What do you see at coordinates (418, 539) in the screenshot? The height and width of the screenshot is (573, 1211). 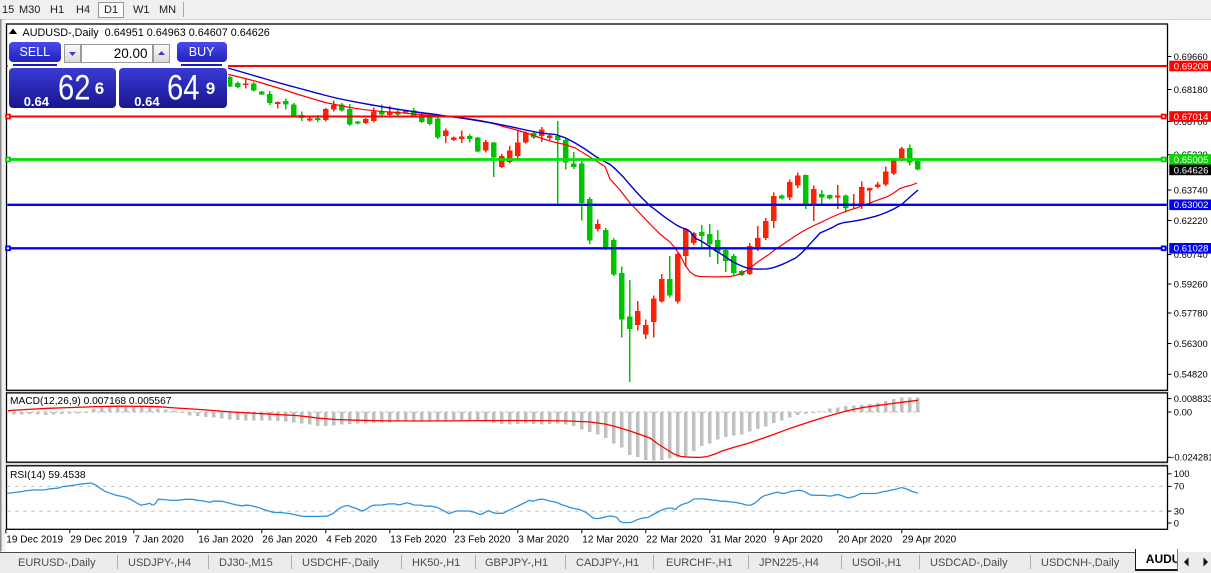 I see `svg-text: 13 Feb 2020` at bounding box center [418, 539].